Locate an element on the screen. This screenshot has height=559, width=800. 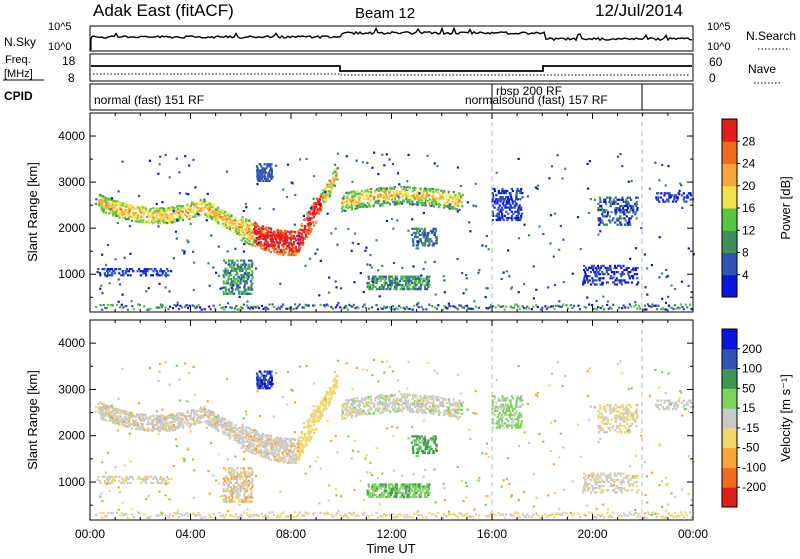
freq-frame is located at coordinates (391, 67).